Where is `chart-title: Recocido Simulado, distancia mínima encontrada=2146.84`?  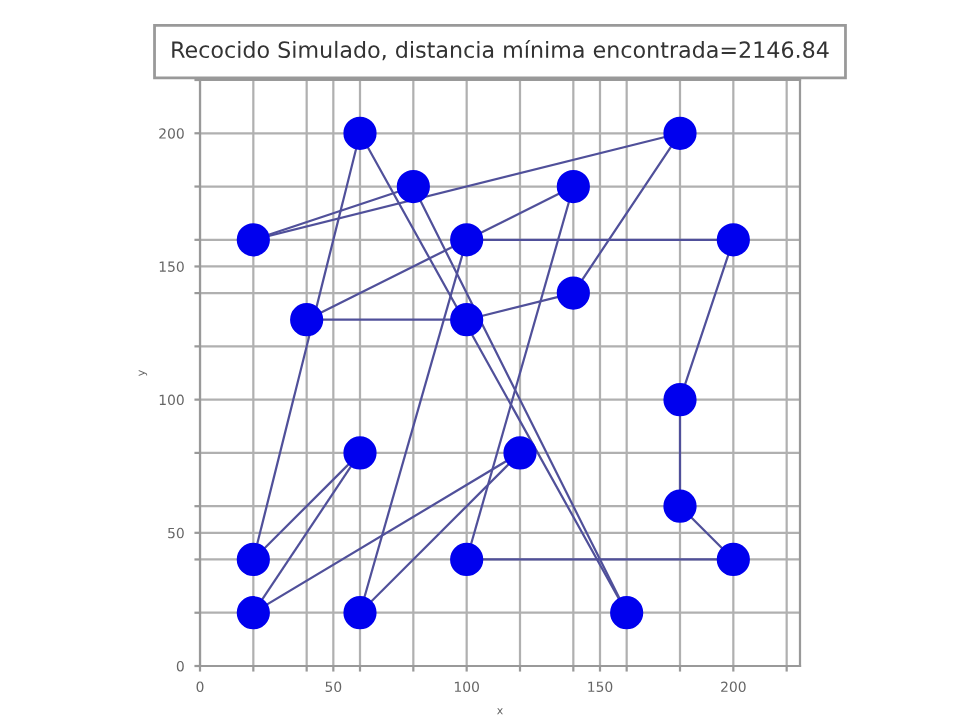 chart-title: Recocido Simulado, distancia mínima encontrada=2146.84 is located at coordinates (500, 50).